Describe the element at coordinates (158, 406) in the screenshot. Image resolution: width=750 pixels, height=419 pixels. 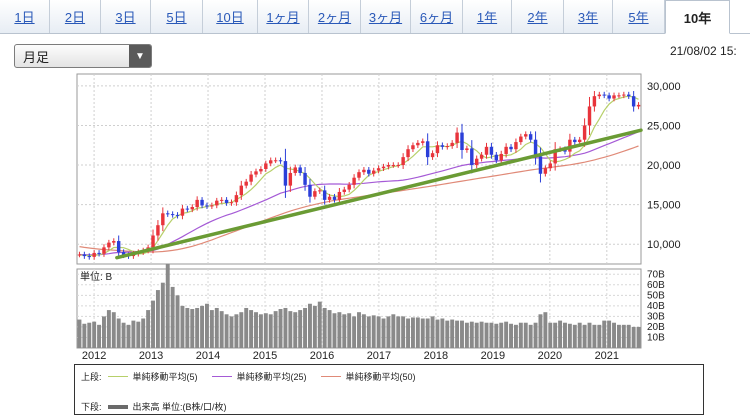
I see `legend-lower-row: 下段: 出来高 単位:(B株/口/枚)` at that location.